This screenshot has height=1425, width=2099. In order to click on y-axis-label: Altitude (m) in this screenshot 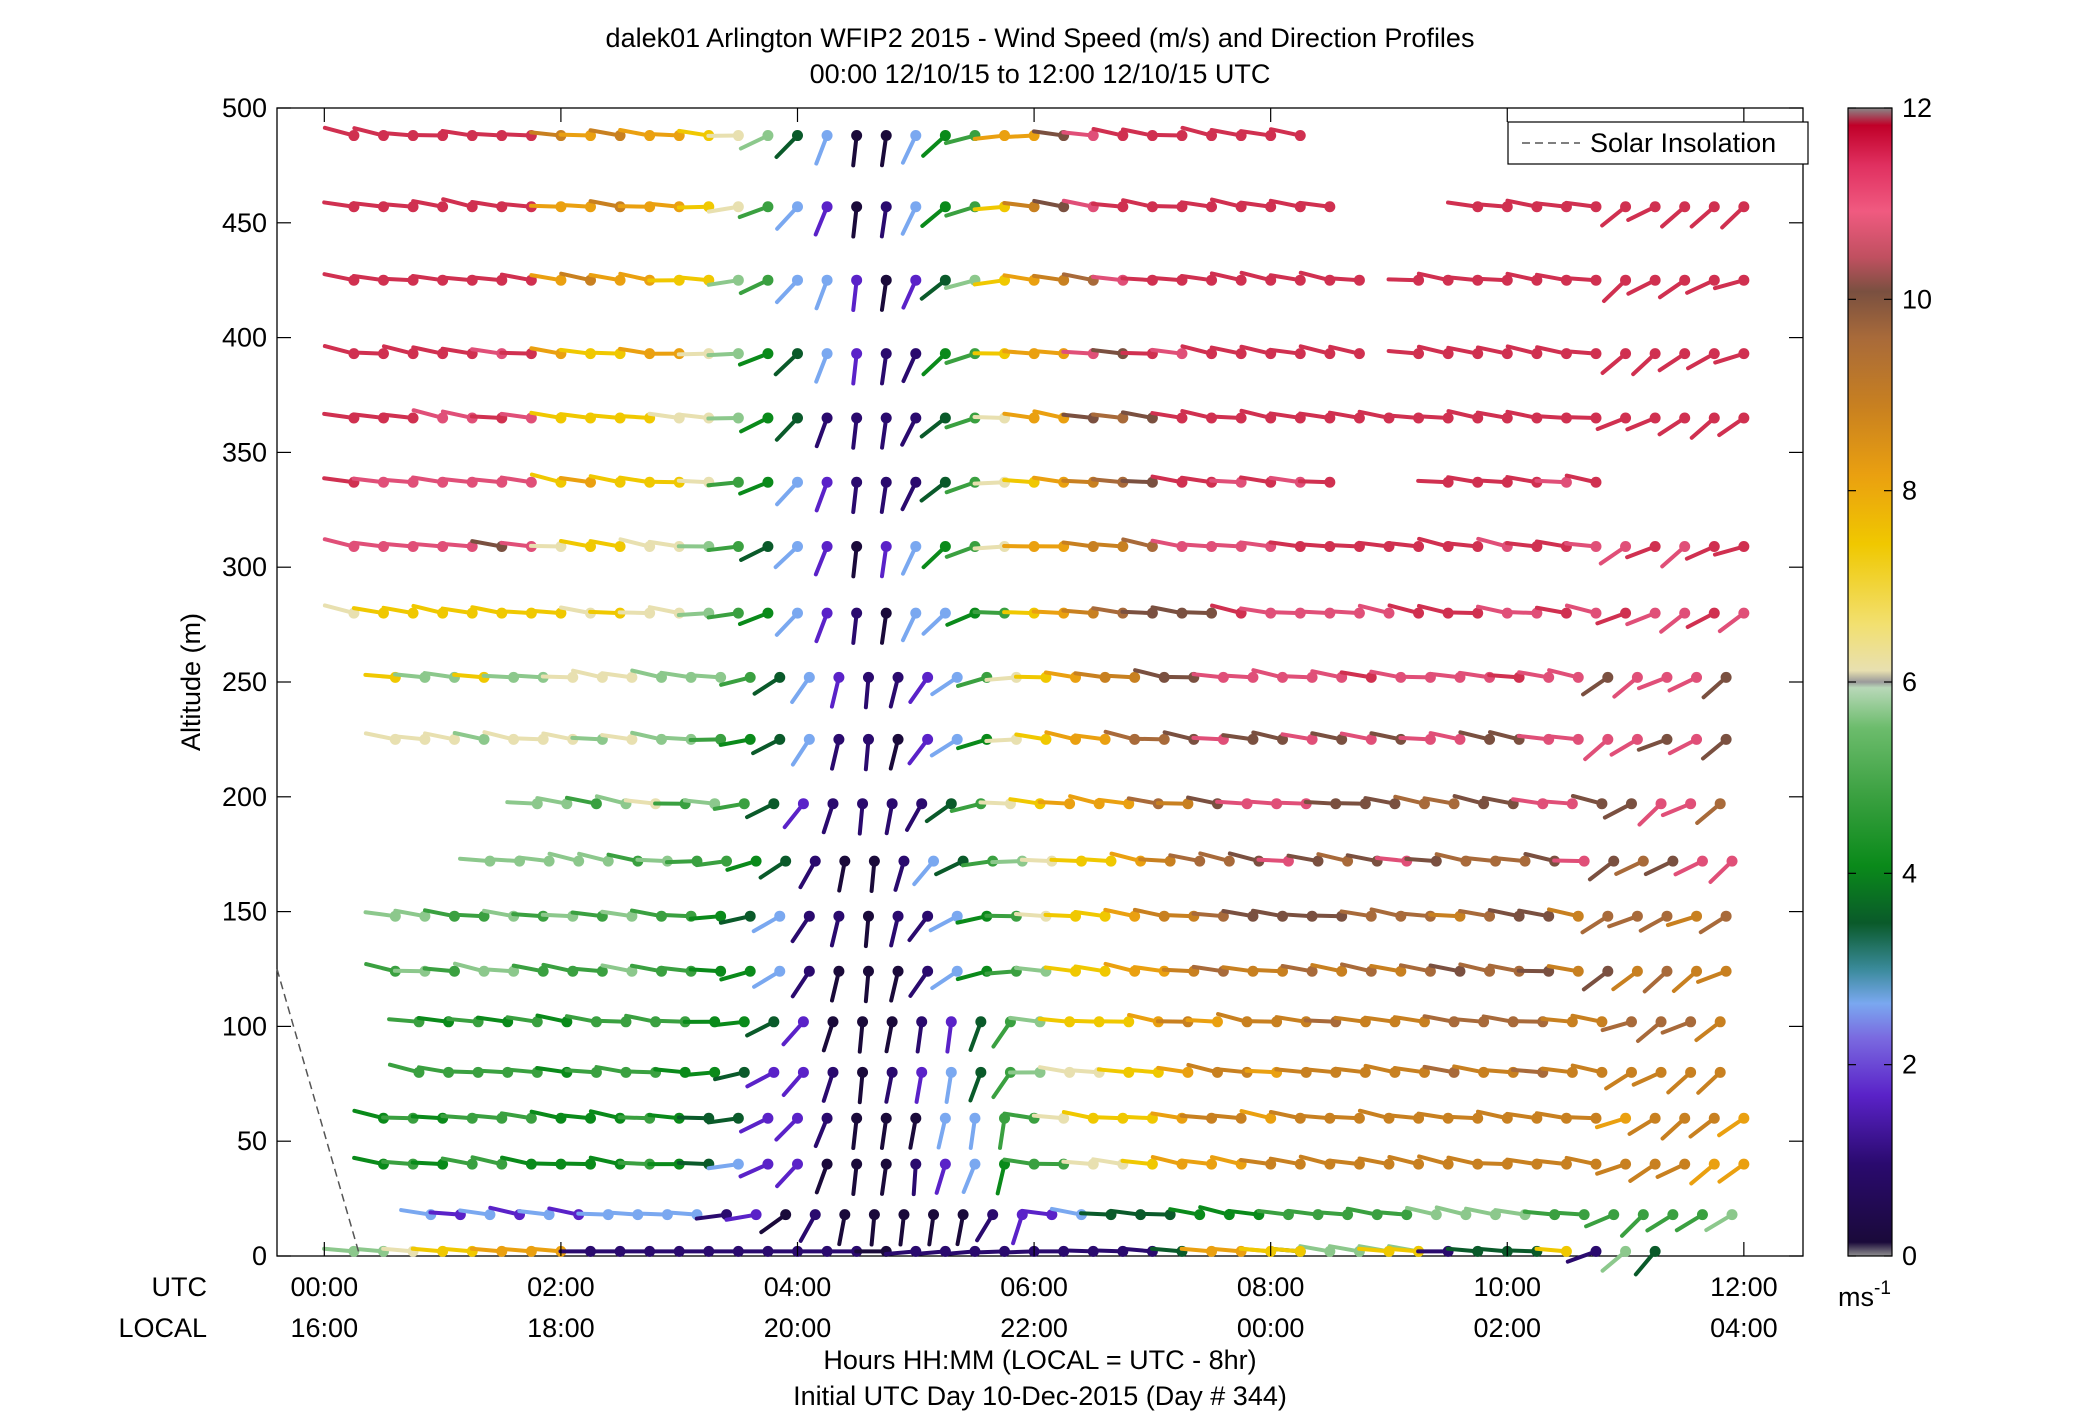, I will do `click(191, 682)`.